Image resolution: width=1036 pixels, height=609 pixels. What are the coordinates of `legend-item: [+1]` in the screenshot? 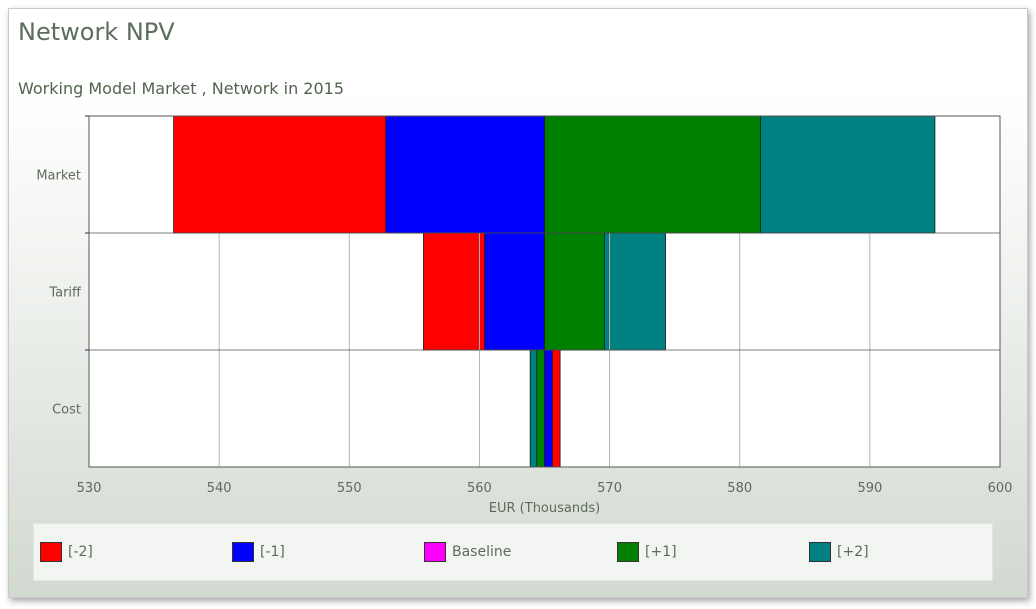 It's located at (647, 552).